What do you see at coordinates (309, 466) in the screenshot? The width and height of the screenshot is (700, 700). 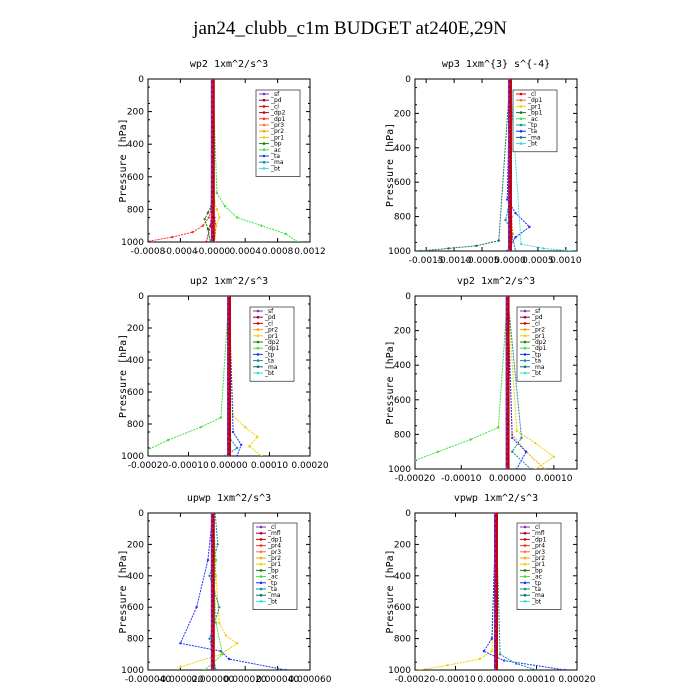 I see `x-tick-label: 0.00020` at bounding box center [309, 466].